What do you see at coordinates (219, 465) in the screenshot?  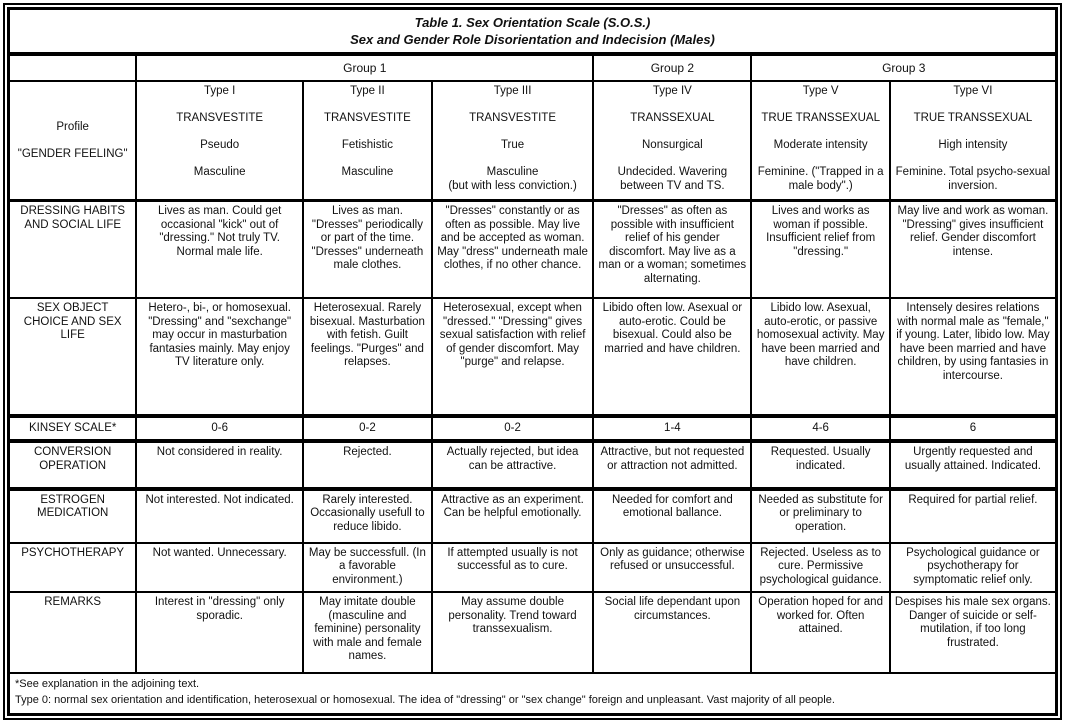 I see `table-cell: Not considered in reality.` at bounding box center [219, 465].